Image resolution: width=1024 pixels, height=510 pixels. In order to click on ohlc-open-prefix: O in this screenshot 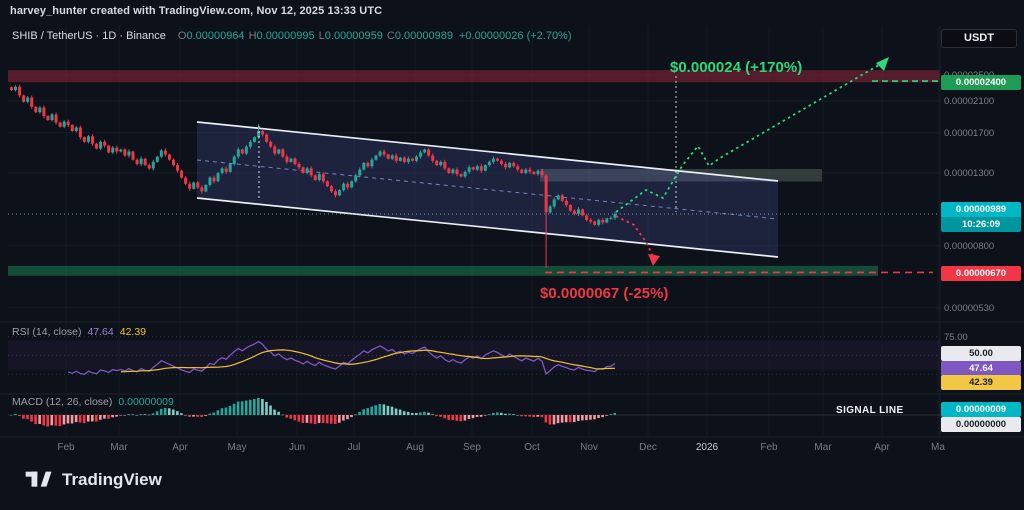, I will do `click(182, 36)`.